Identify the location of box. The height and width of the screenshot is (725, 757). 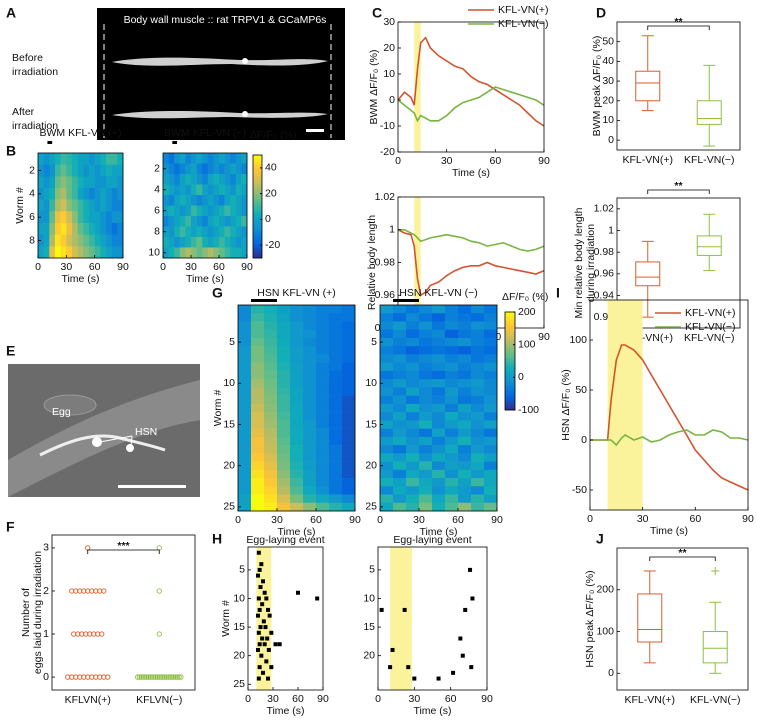
(648, 86).